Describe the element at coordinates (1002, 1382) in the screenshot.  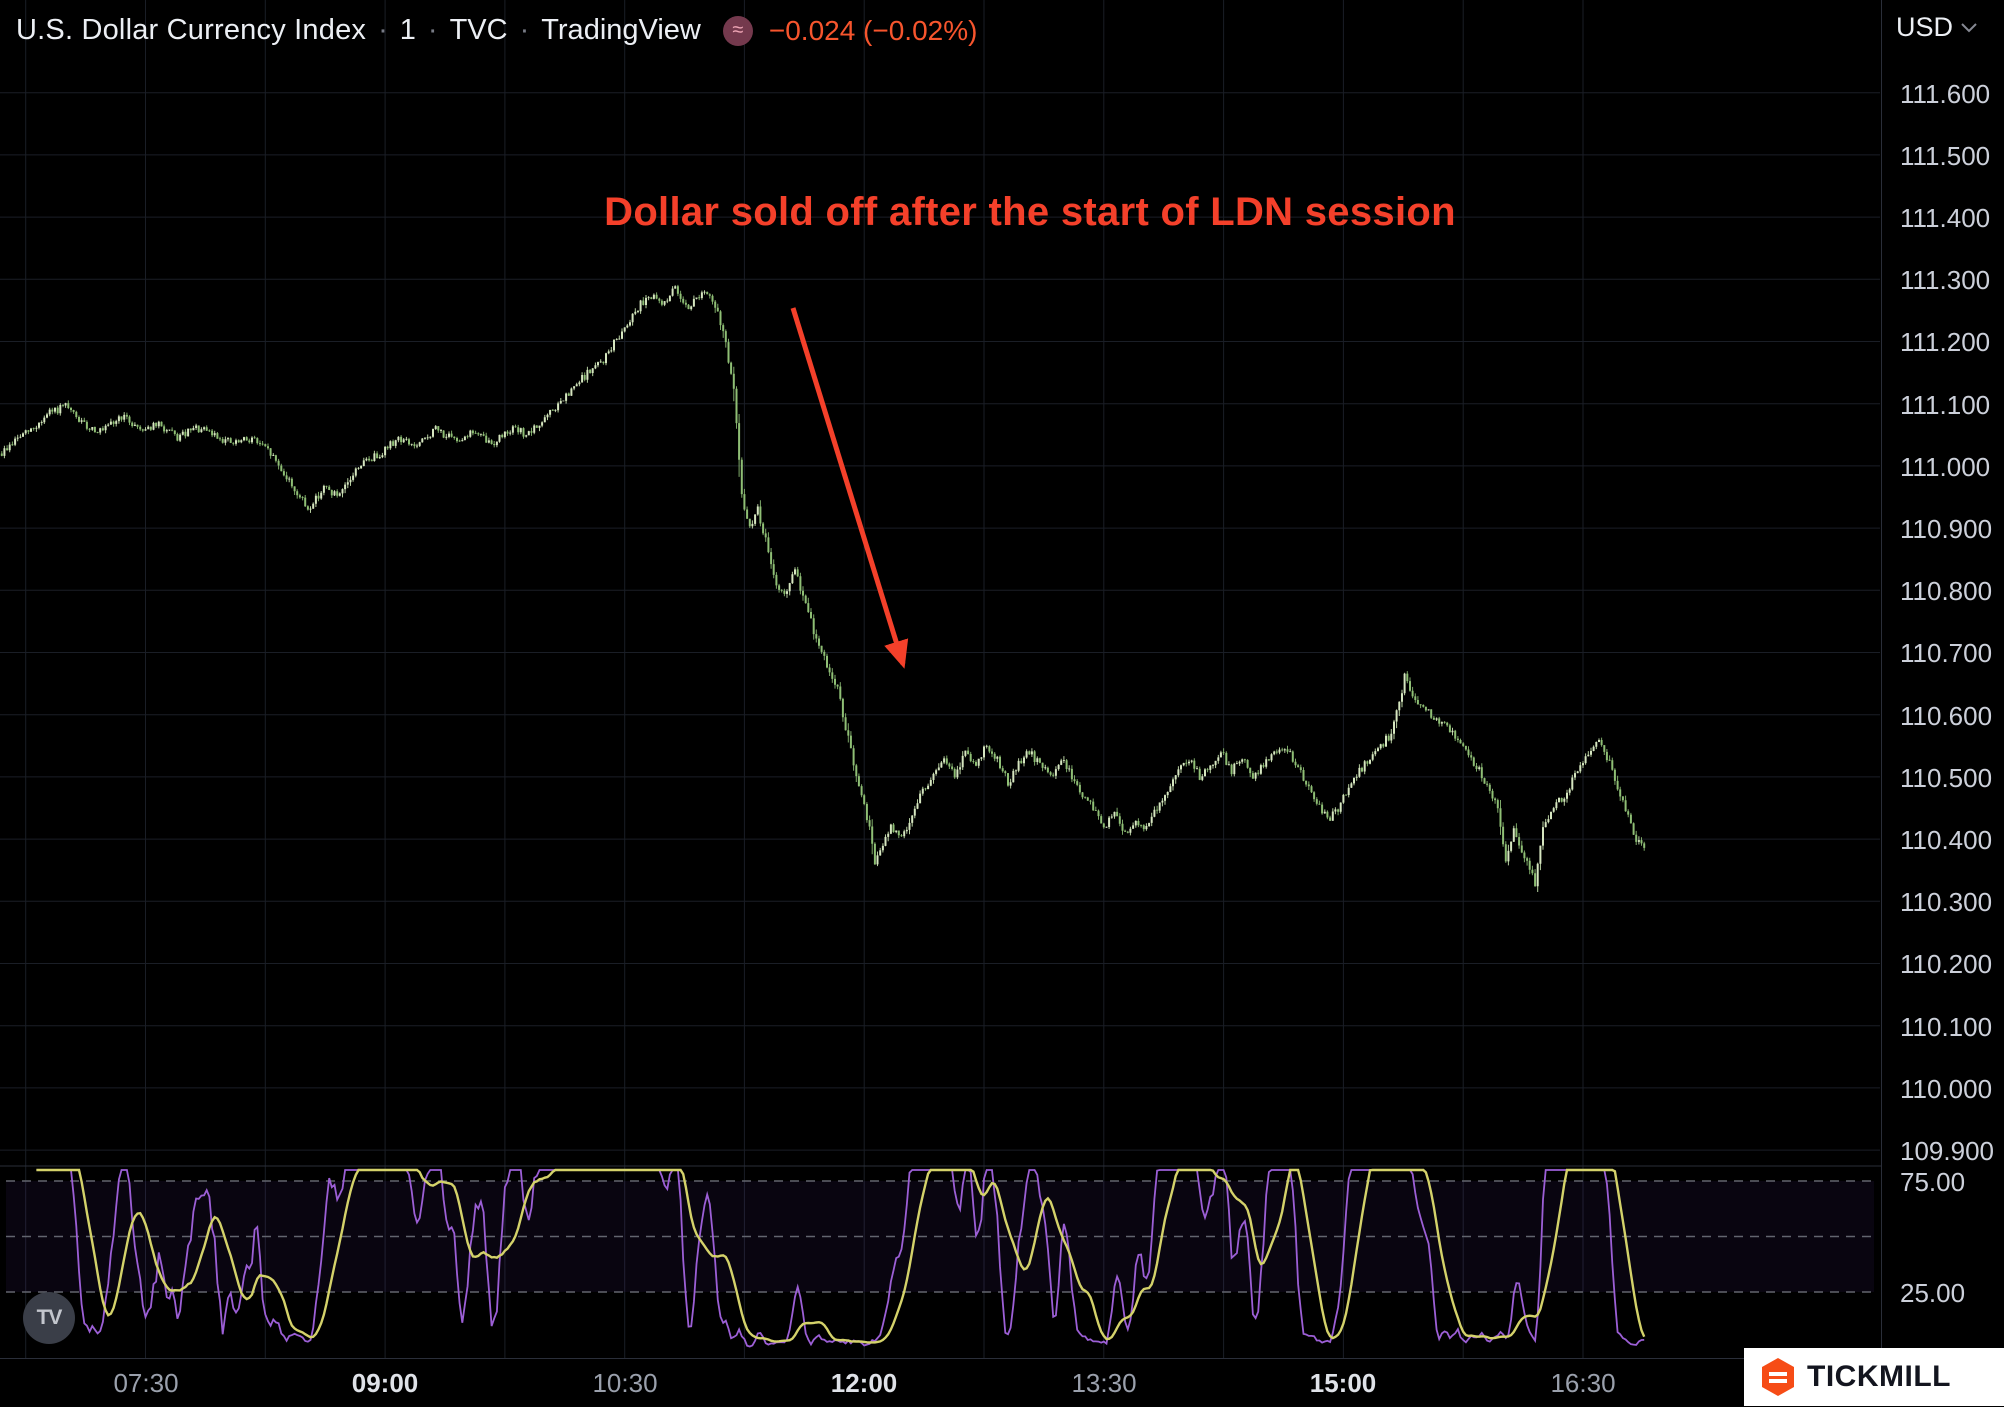
I see `time-axis: 07:30 09:00 10:30 12:00 13:30 15:00 16:30` at that location.